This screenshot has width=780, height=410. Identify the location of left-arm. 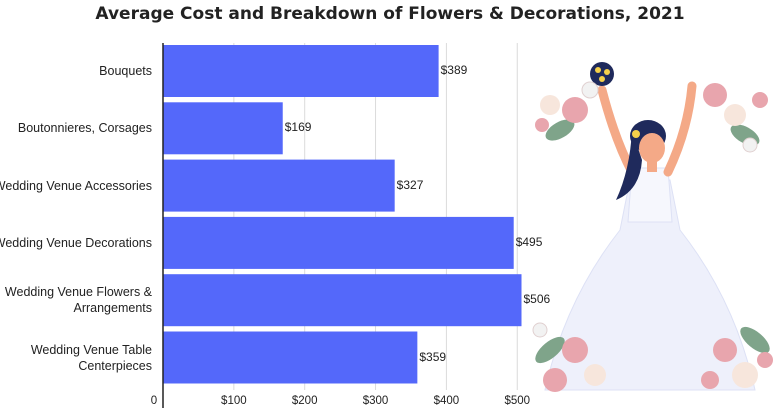
(617, 131).